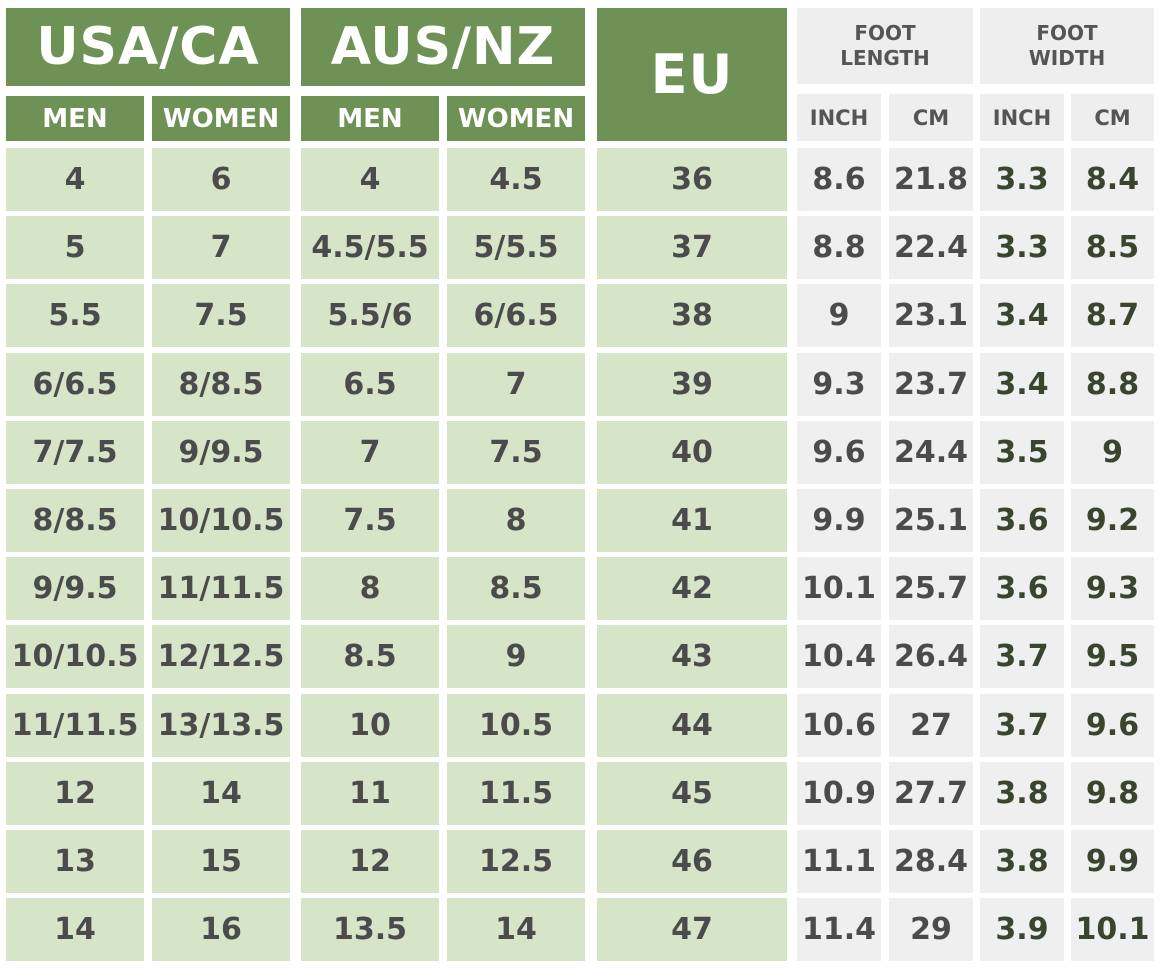  Describe the element at coordinates (221, 725) in the screenshot. I see `cell-us-women: 13/13.5` at that location.